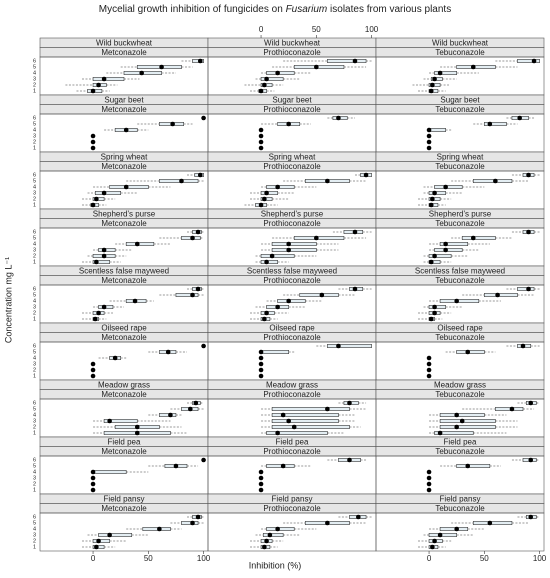 This screenshot has width=550, height=578. What do you see at coordinates (8, 300) in the screenshot?
I see `y-axis-label: Concentration mg L⁻¹` at bounding box center [8, 300].